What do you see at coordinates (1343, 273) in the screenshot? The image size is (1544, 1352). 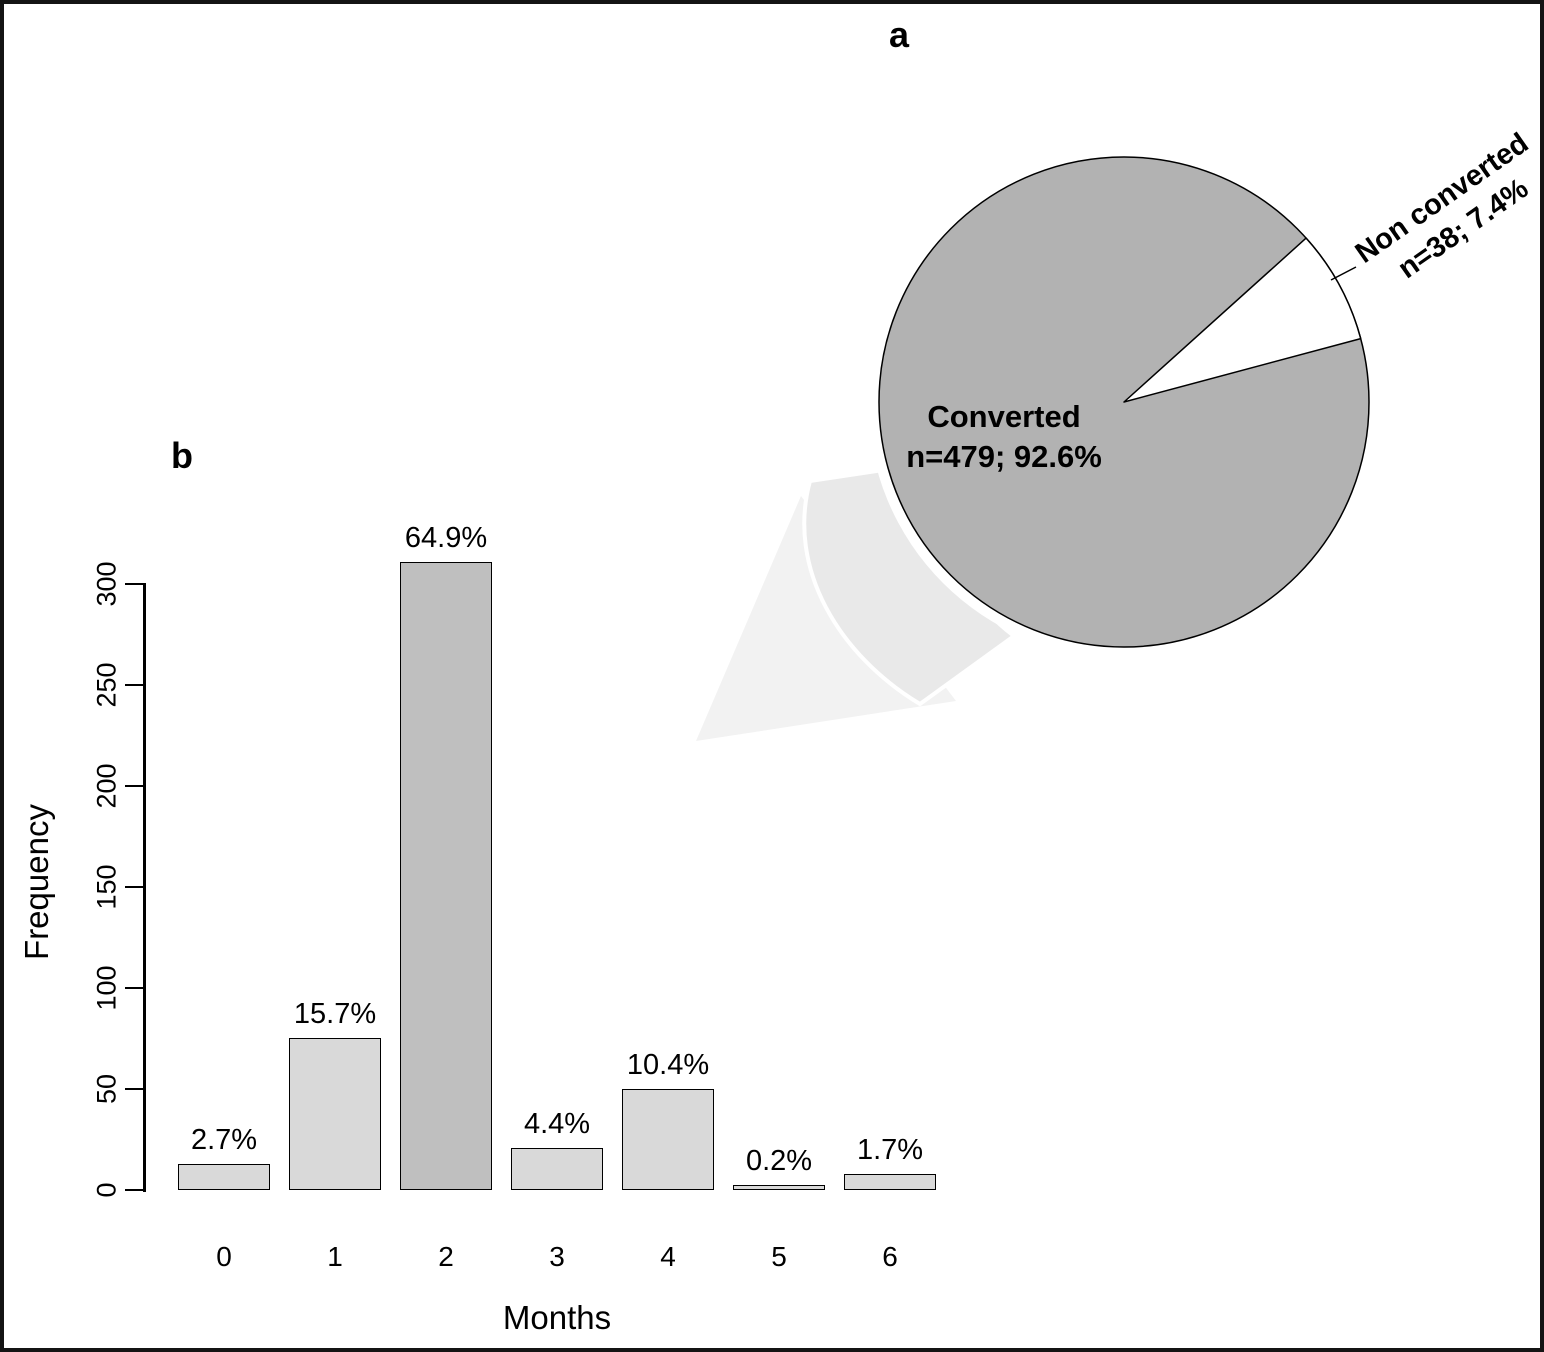 I see `leader-line` at bounding box center [1343, 273].